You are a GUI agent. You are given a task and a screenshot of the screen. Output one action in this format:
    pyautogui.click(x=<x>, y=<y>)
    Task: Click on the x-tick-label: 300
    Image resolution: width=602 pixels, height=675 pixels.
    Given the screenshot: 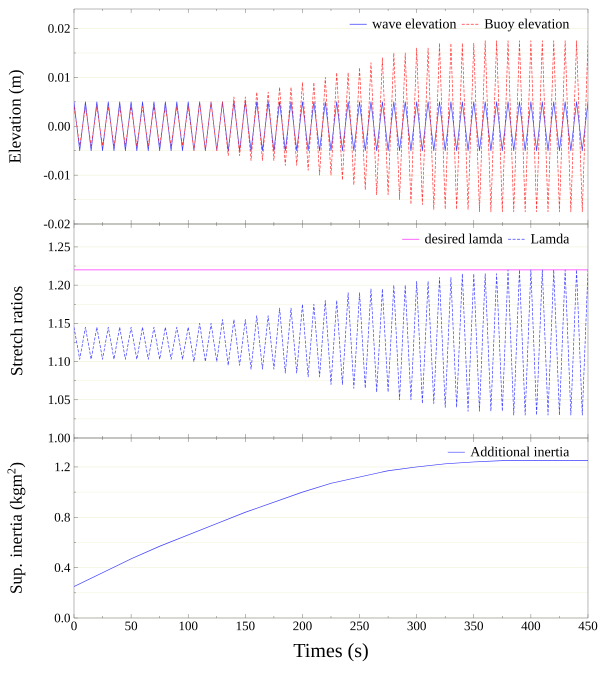 What is the action you would take?
    pyautogui.click(x=417, y=626)
    